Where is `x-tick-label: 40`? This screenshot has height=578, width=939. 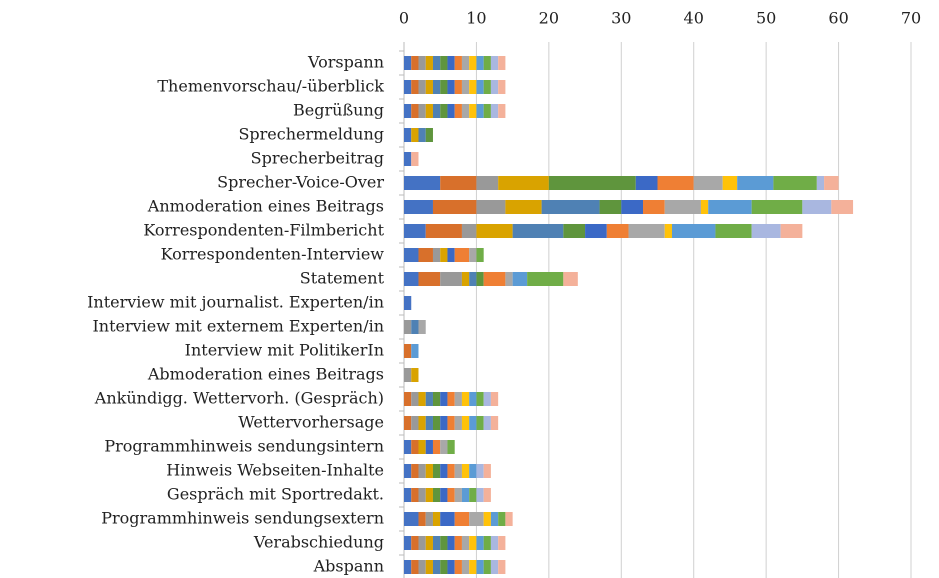
x-tick-label: 40 is located at coordinates (694, 18).